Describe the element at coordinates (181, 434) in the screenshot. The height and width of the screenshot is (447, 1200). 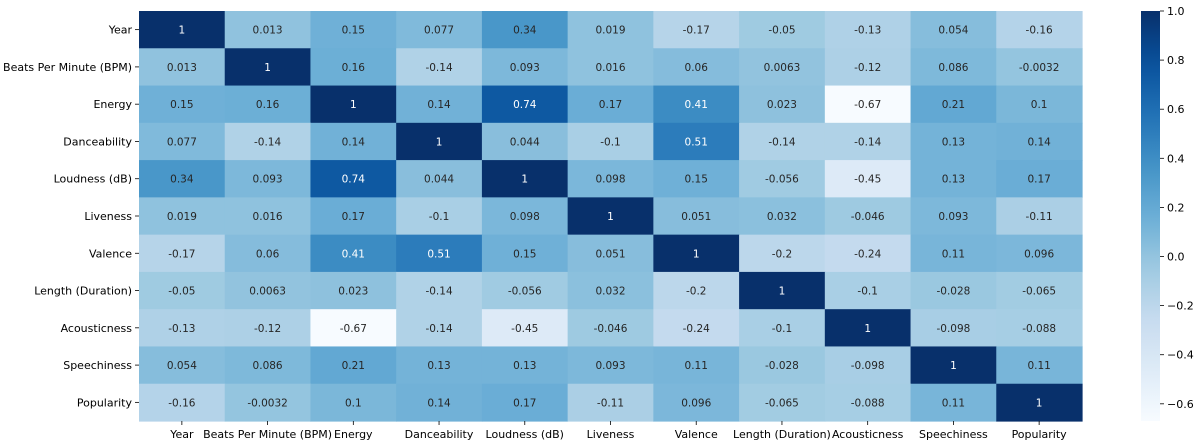
I see `x-tick-label: Year` at that location.